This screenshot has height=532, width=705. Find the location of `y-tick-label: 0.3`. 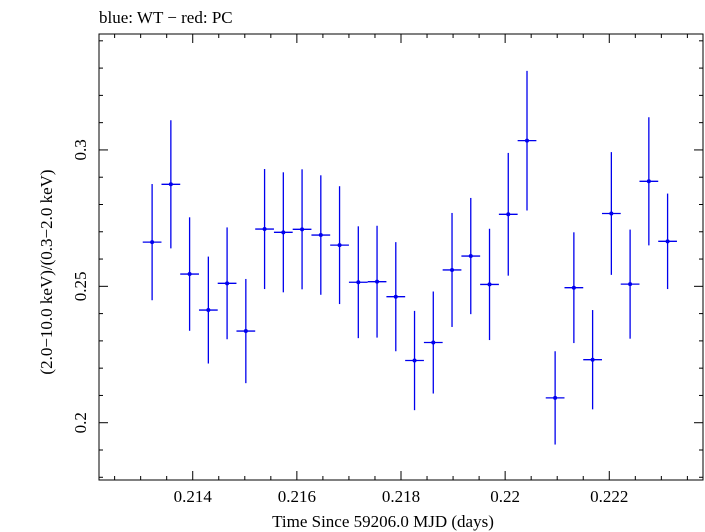

y-tick-label: 0.3 is located at coordinates (80, 149).